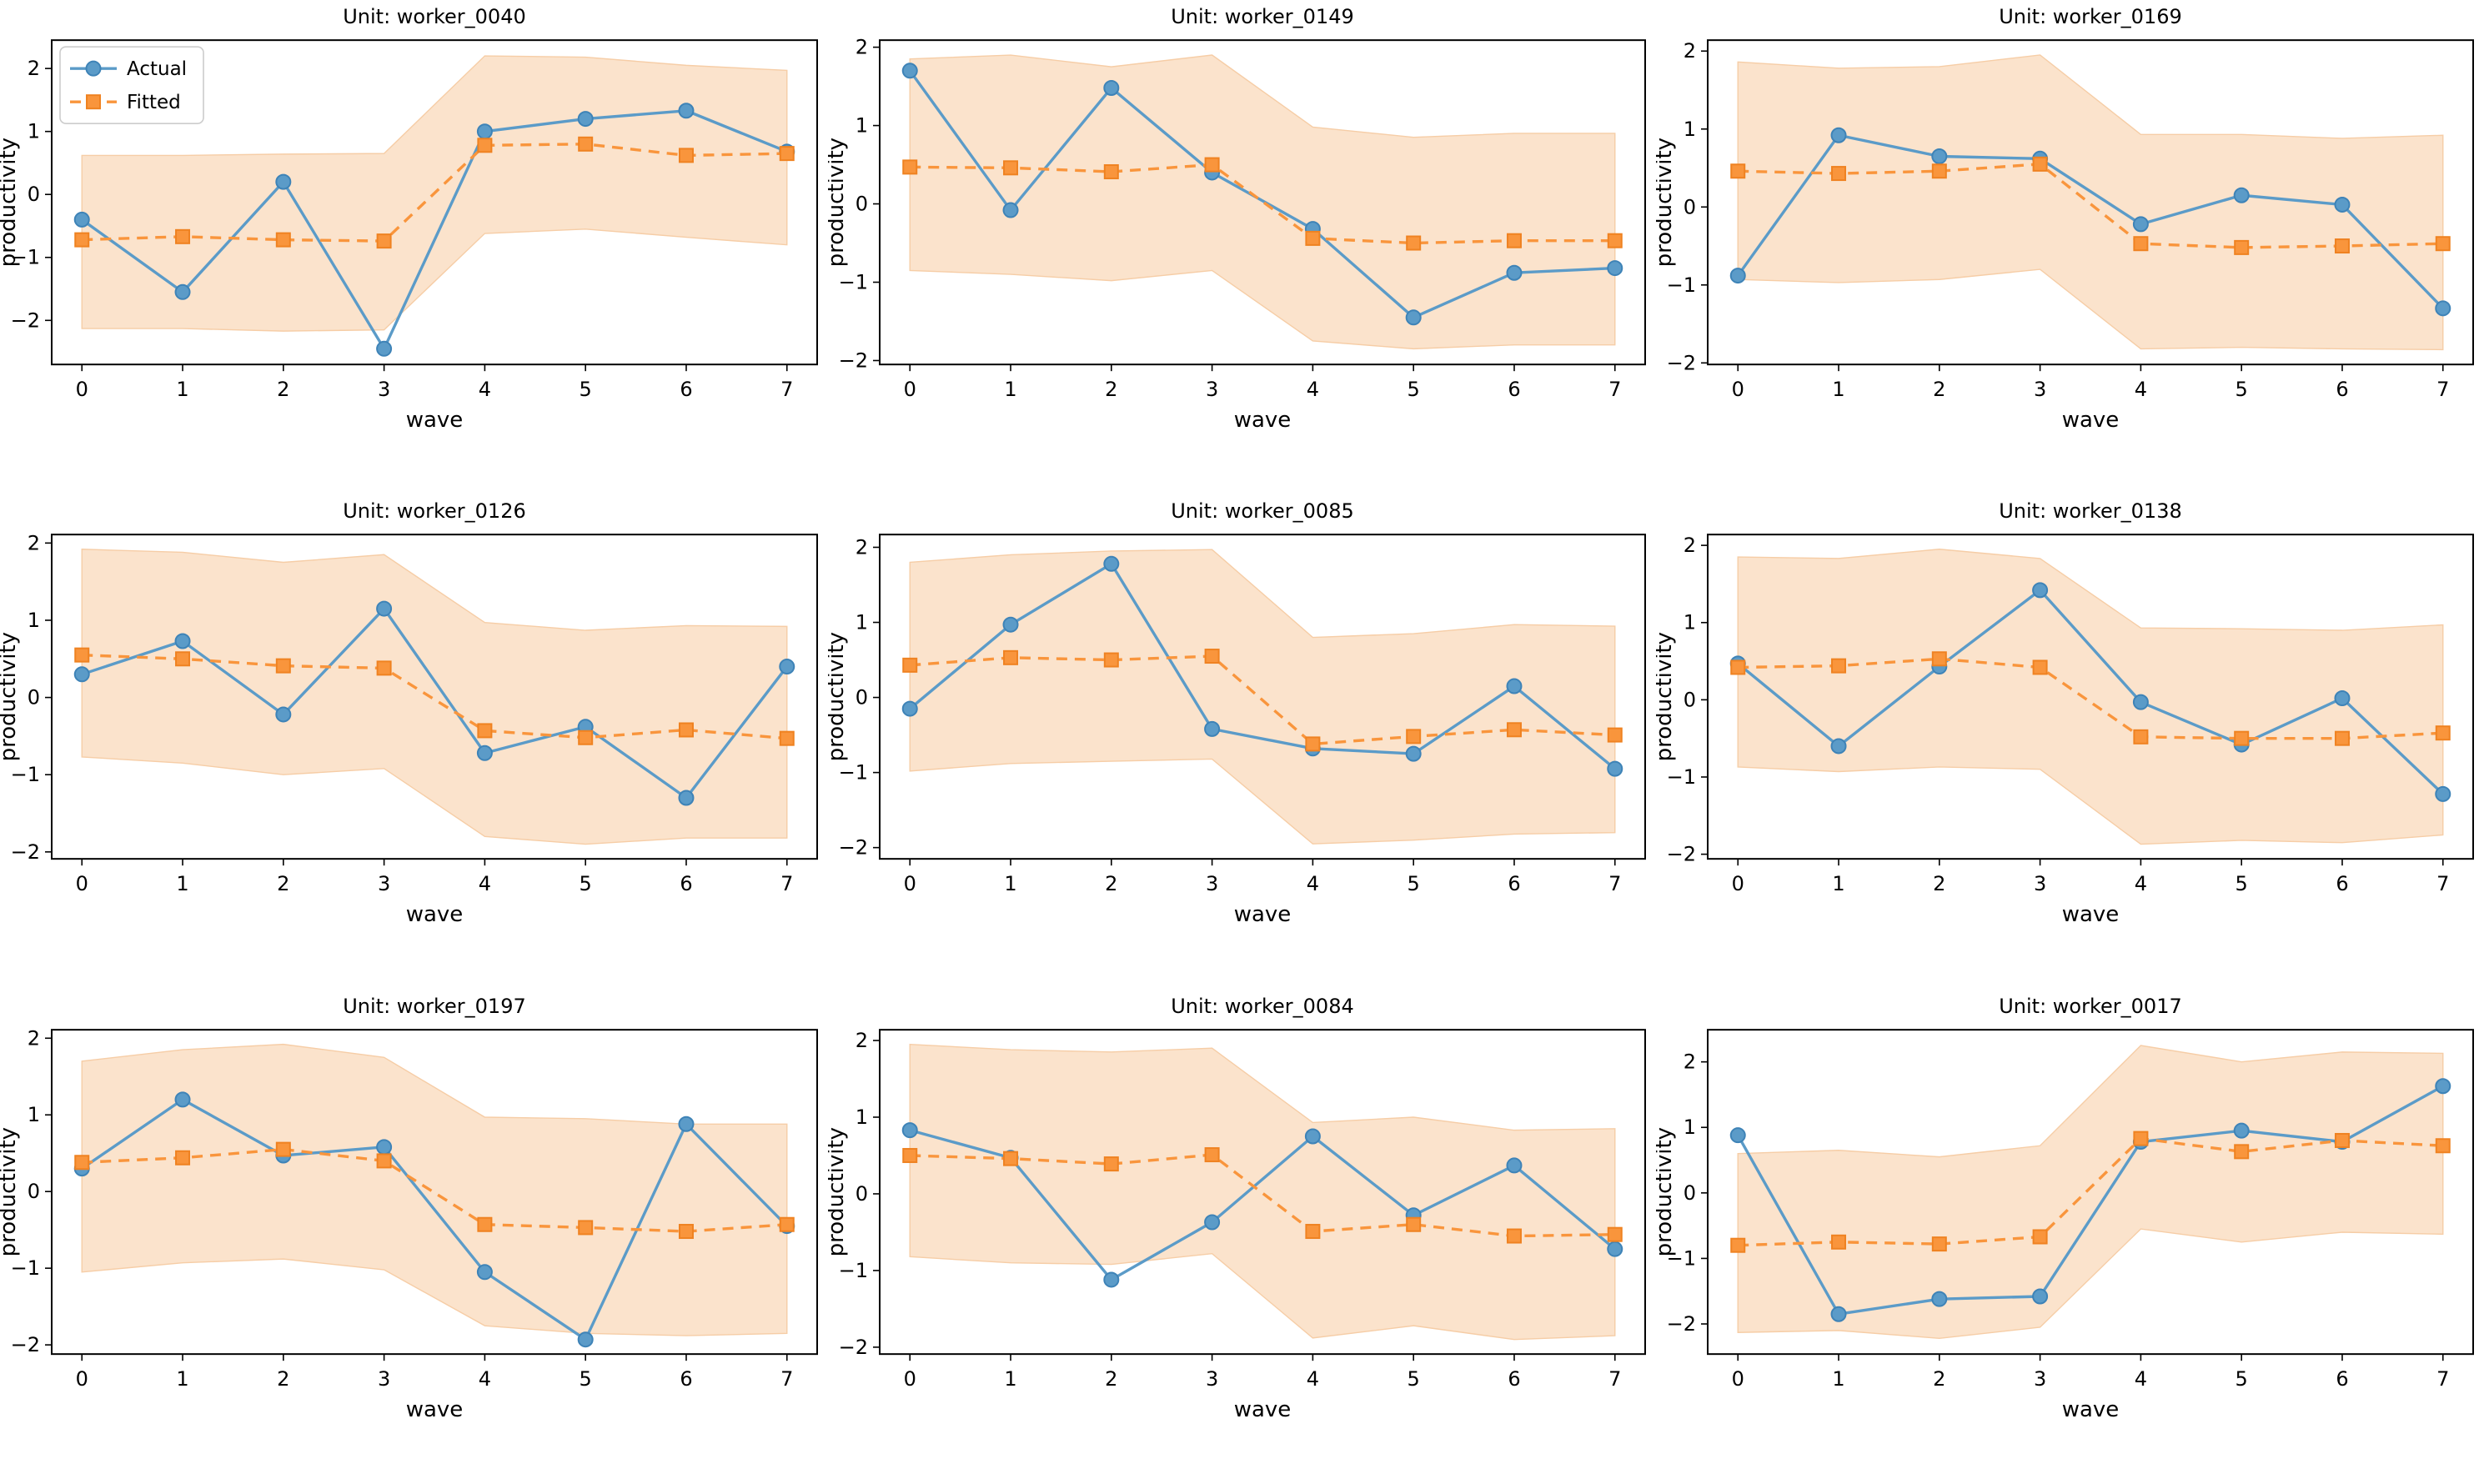 The height and width of the screenshot is (1484, 2484). I want to click on x-tick-label: 1, so click(182, 1379).